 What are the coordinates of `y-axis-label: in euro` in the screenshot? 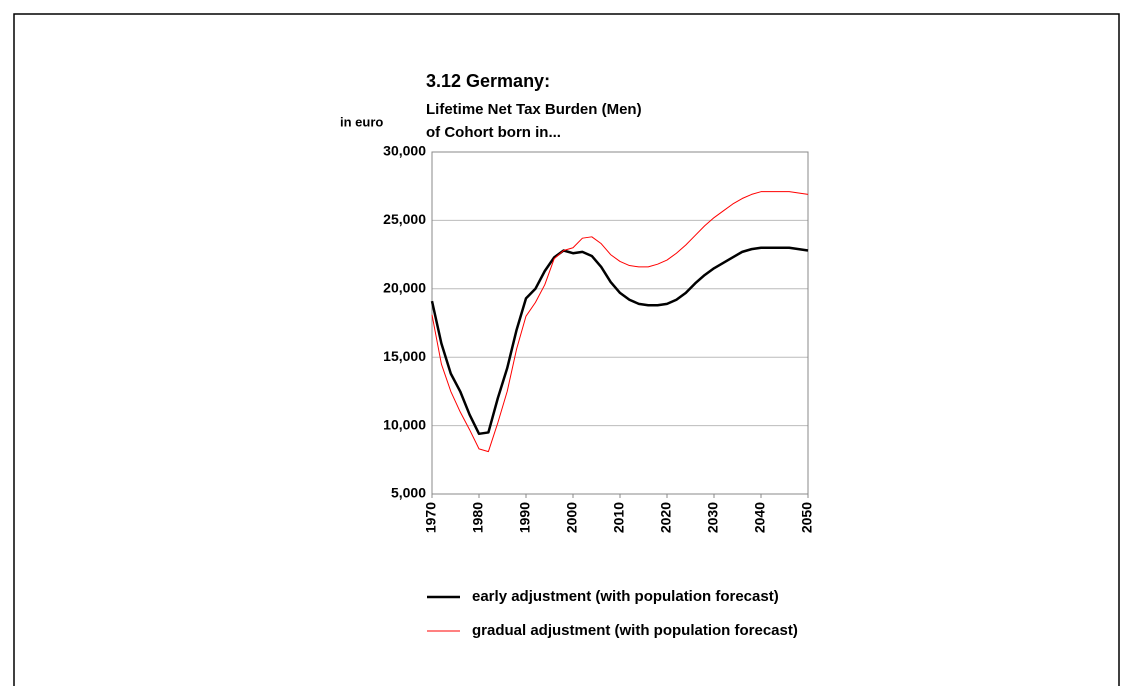 It's located at (361, 121).